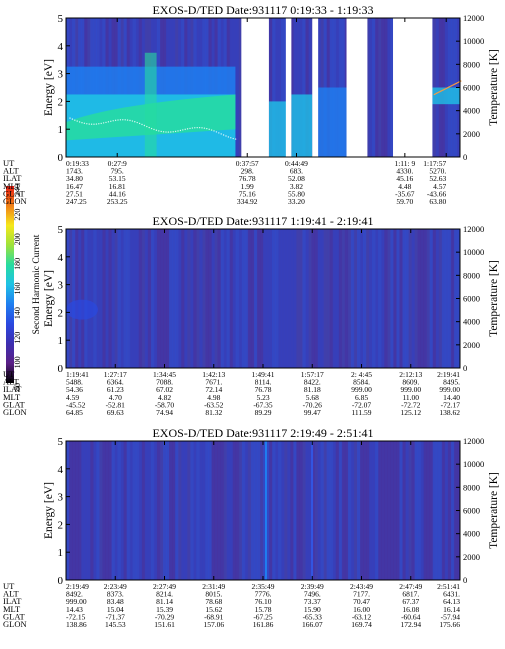 The image size is (505, 649). What do you see at coordinates (214, 616) in the screenshot?
I see `row-cell: -68.91` at bounding box center [214, 616].